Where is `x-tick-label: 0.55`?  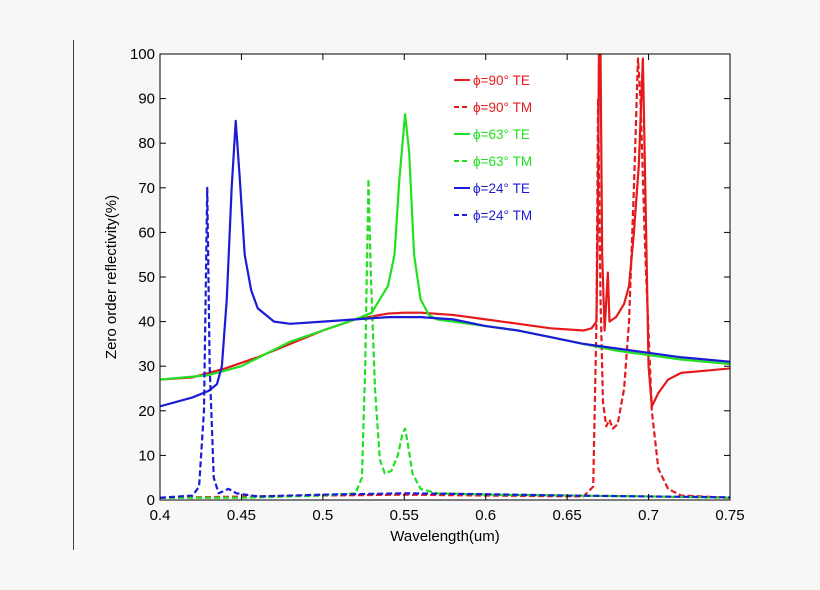
x-tick-label: 0.55 is located at coordinates (404, 515).